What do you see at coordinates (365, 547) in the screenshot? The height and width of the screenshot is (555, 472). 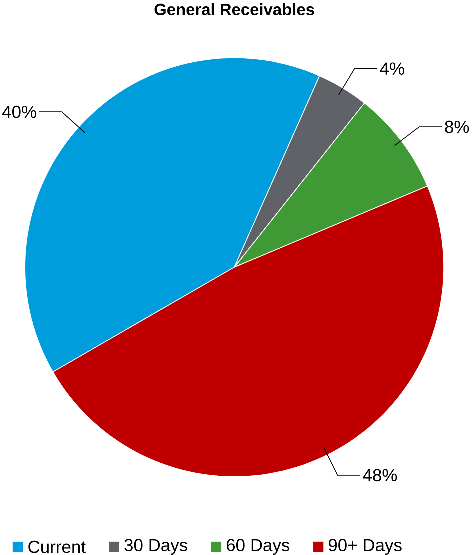 I see `legend-label: 90+ Days` at bounding box center [365, 547].